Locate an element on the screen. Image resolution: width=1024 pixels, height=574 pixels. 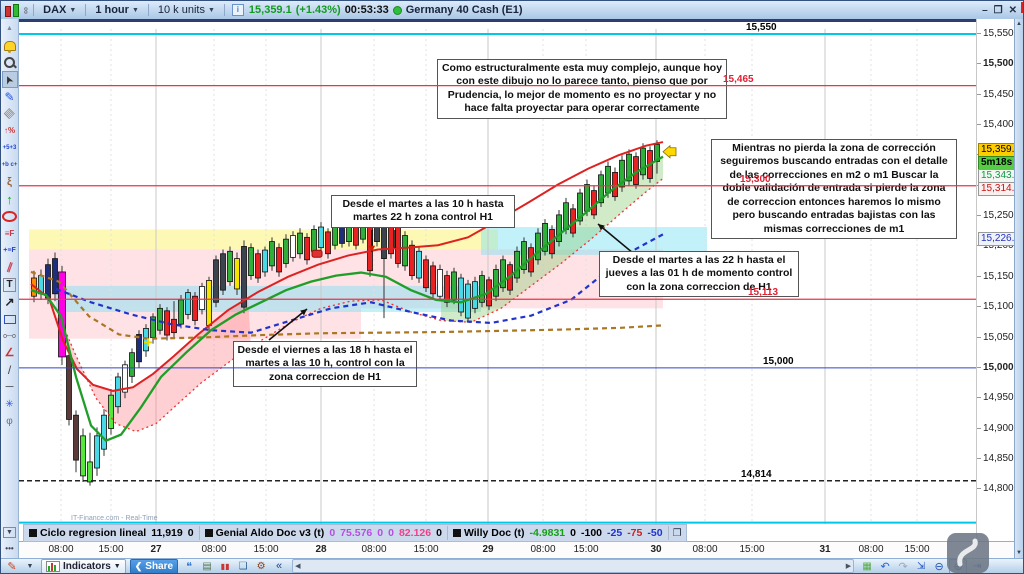
price-tag: 5m18s is located at coordinates (997, 163).